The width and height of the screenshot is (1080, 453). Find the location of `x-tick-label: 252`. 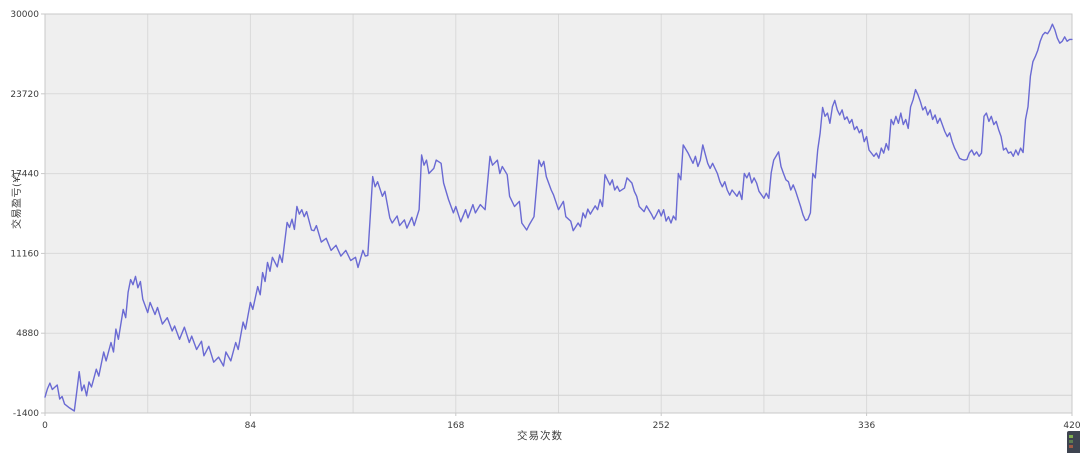

x-tick-label: 252 is located at coordinates (661, 426).